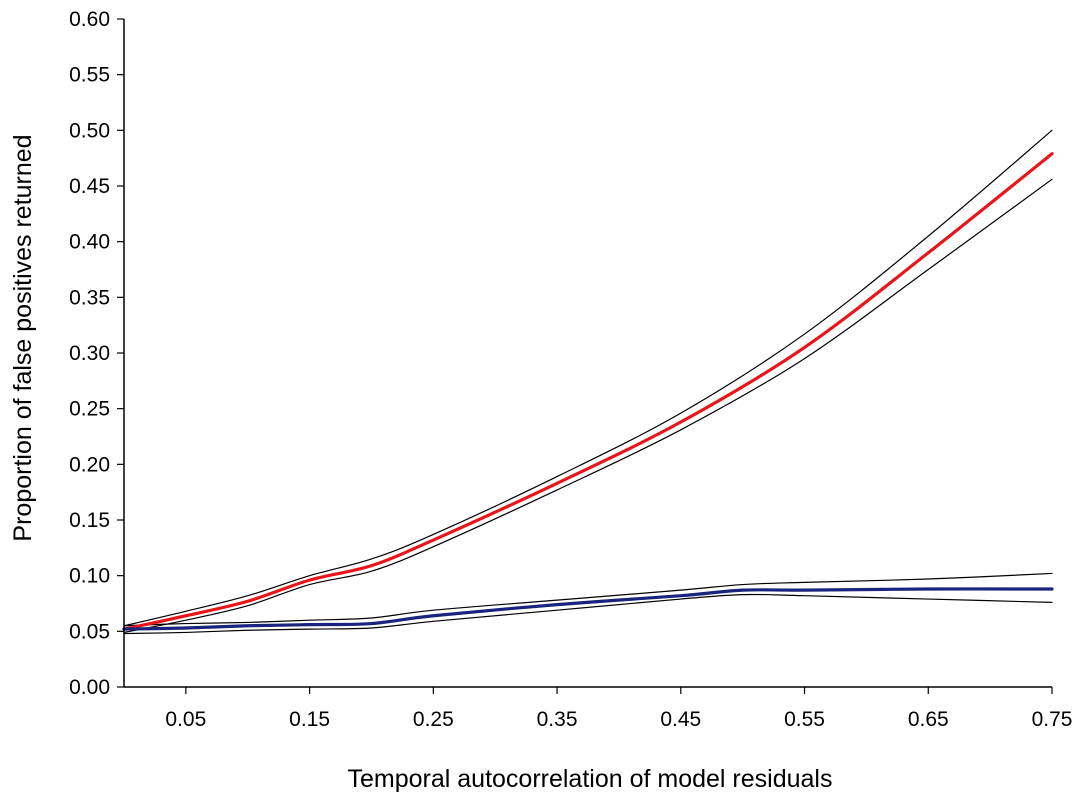  I want to click on y-tick-label: 0.15, so click(89, 520).